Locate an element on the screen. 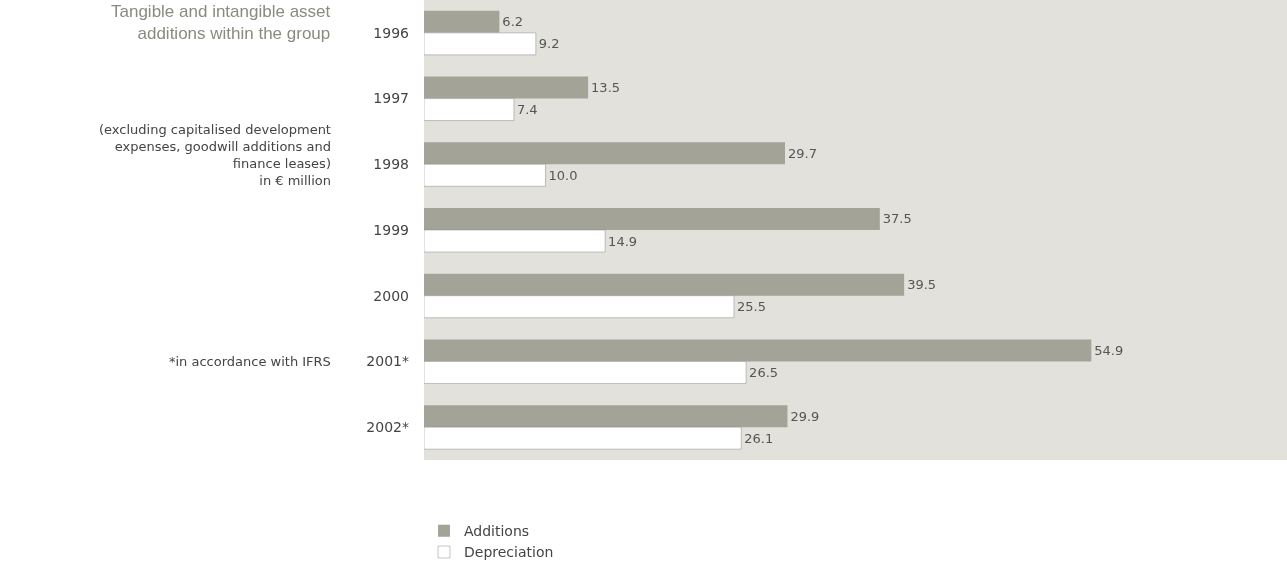  text: (excluding capitalised development expenses, goodwill additions and finance leases) in € million is located at coordinates (215, 155).